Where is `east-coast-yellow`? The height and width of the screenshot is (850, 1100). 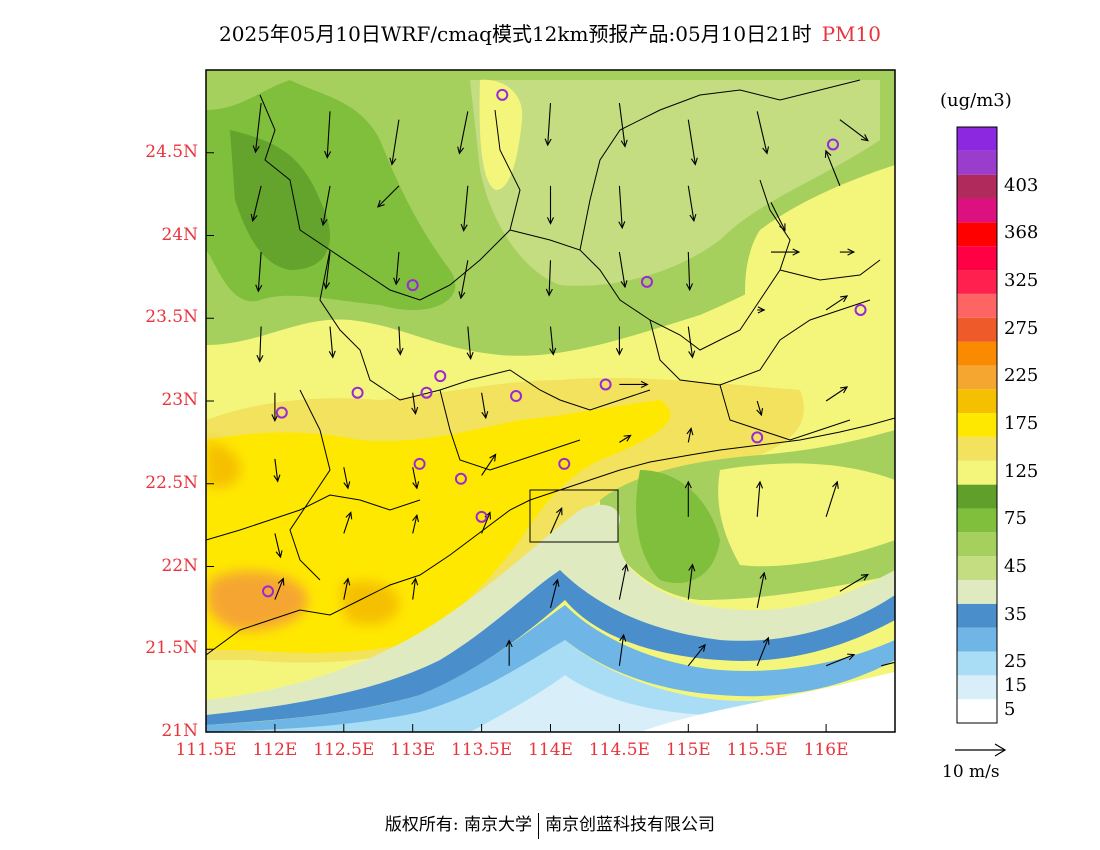
east-coast-yellow is located at coordinates (806, 515).